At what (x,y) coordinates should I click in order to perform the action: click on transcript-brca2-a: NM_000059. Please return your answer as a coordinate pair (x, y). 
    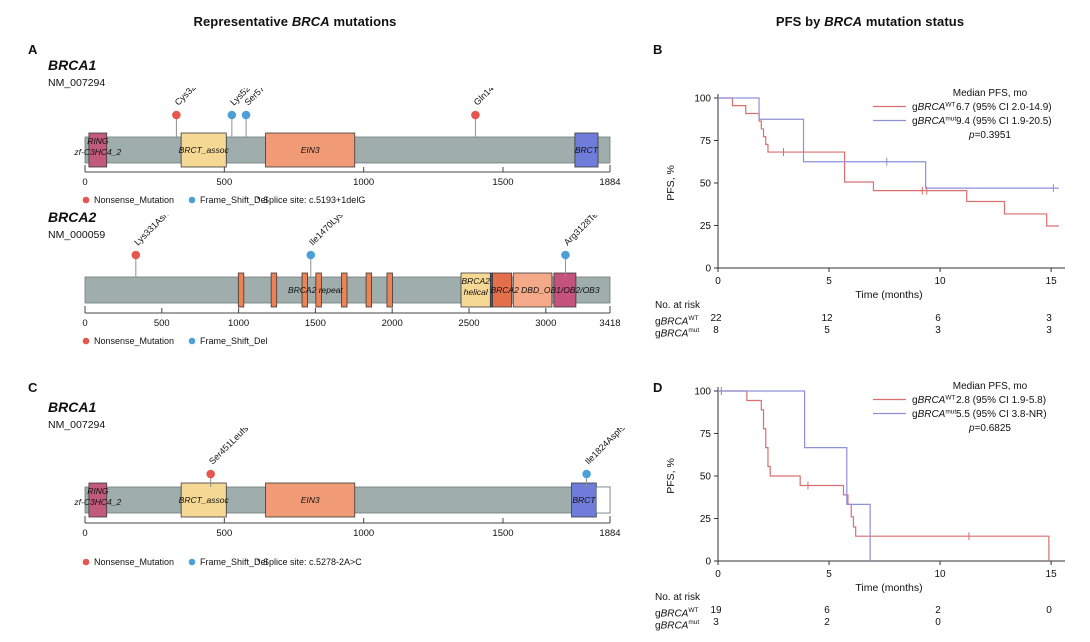
    Looking at the image, I should click on (77, 235).